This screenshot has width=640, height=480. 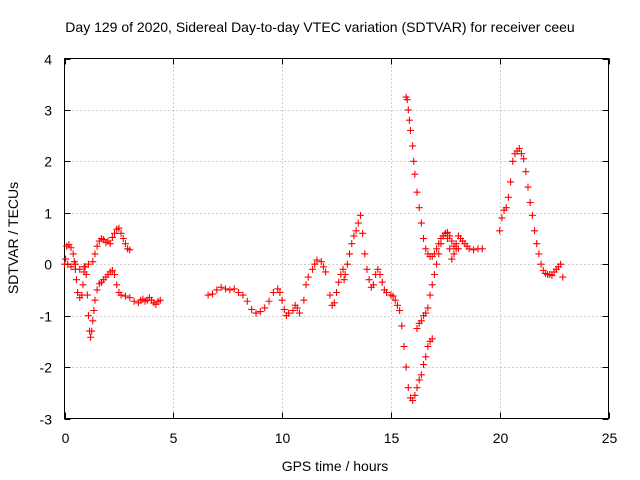 I want to click on y-tick-label: 0, so click(x=48, y=265).